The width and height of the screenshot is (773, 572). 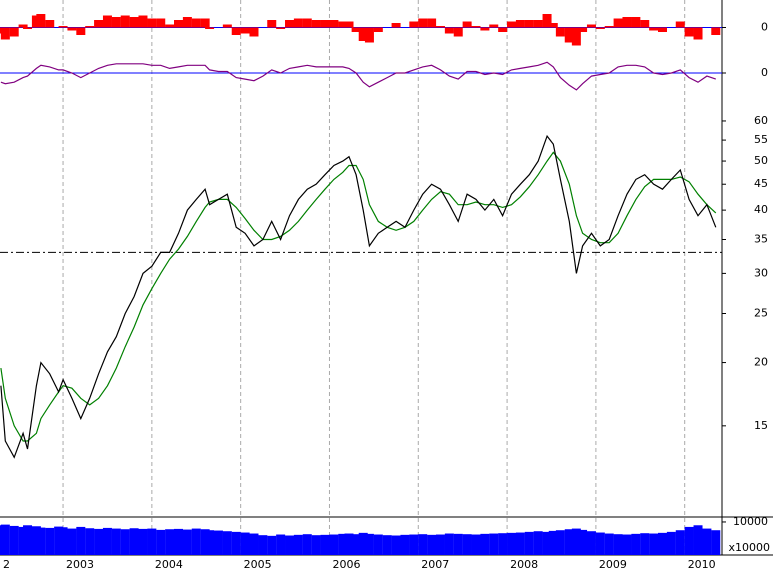 I want to click on x-tick-label: 2005, so click(x=258, y=564).